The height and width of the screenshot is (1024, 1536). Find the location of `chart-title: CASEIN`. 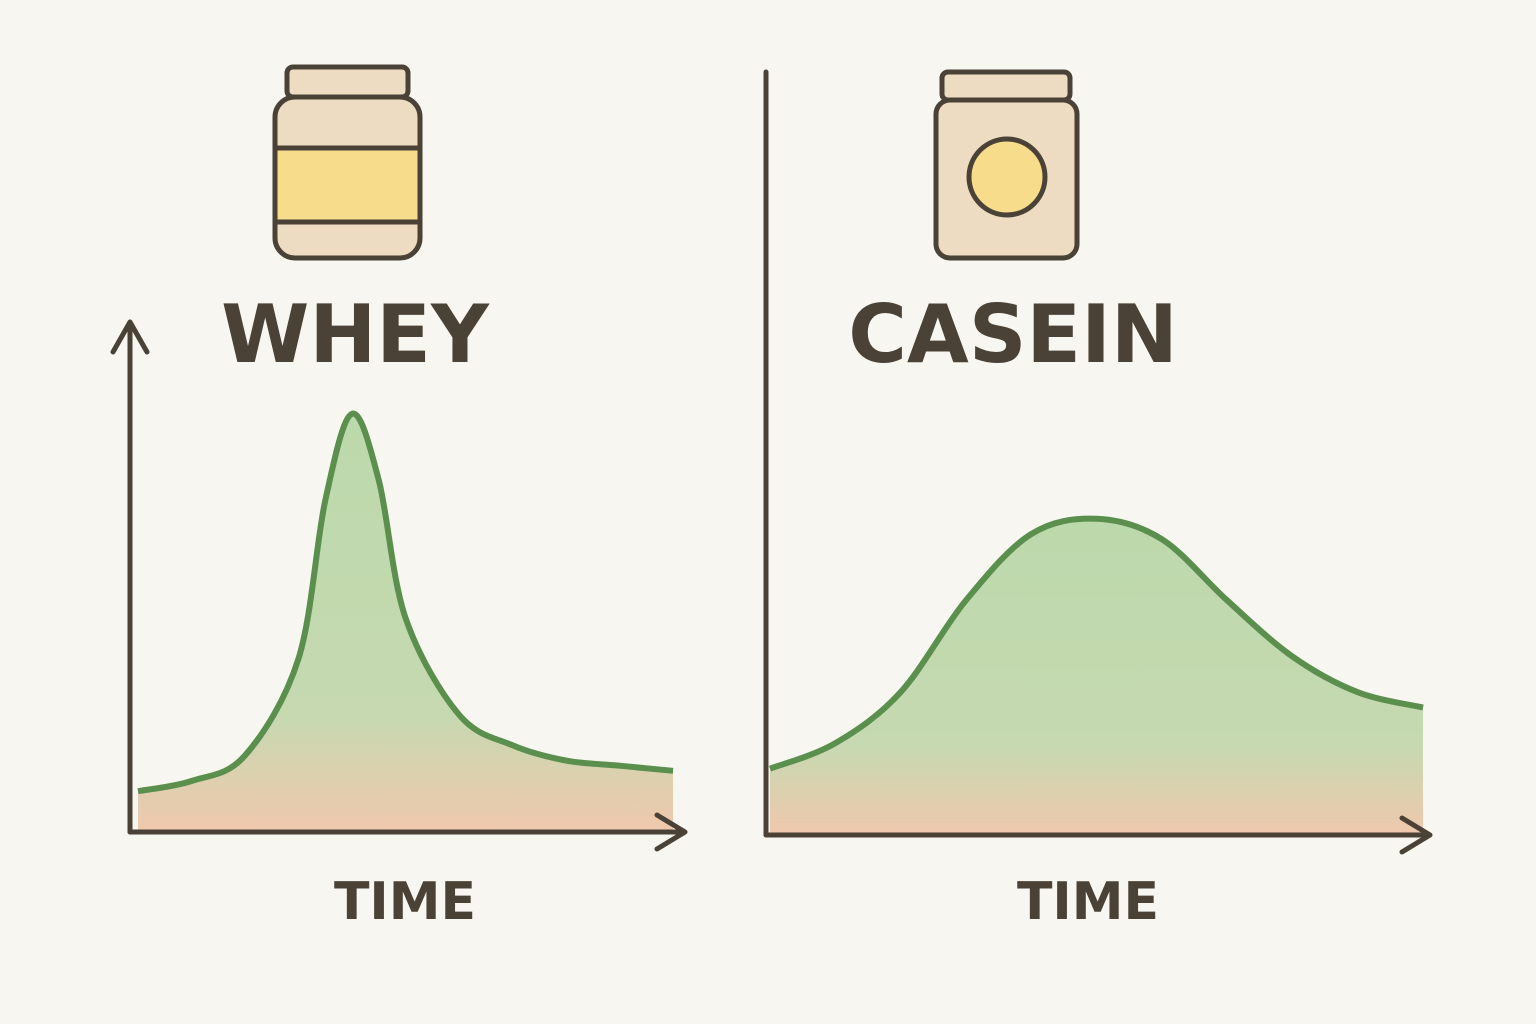

chart-title: CASEIN is located at coordinates (1013, 334).